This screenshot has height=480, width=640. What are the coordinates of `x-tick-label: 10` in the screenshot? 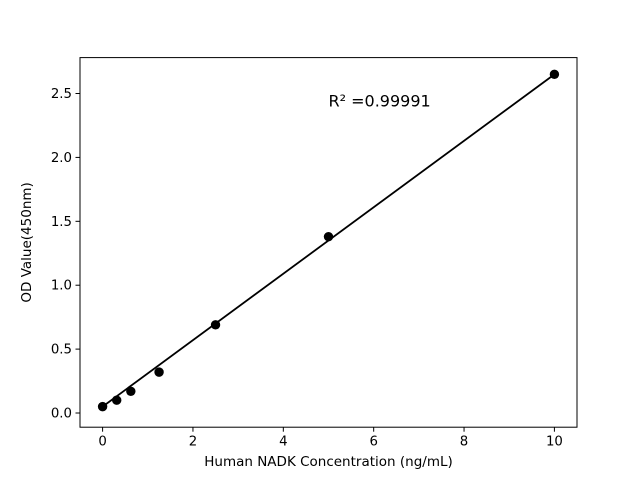 It's located at (554, 442).